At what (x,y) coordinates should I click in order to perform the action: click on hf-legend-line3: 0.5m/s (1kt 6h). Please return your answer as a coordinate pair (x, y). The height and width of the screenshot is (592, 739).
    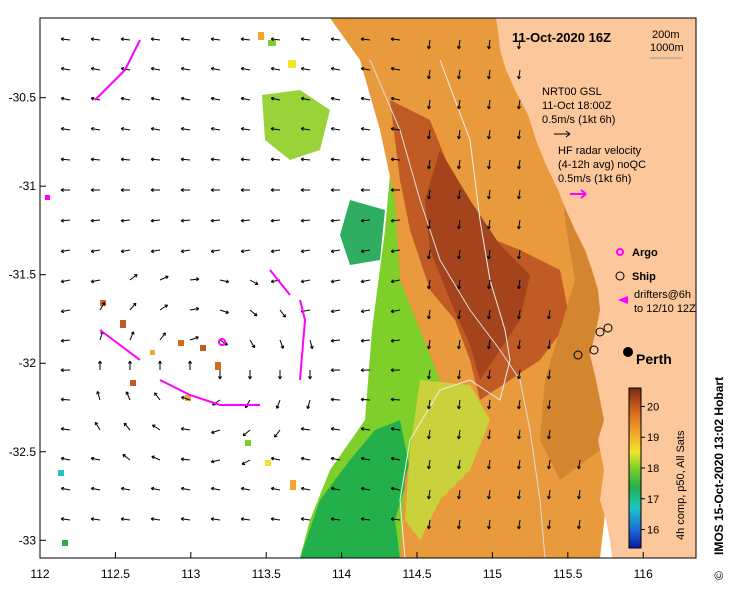
    Looking at the image, I should click on (594, 179).